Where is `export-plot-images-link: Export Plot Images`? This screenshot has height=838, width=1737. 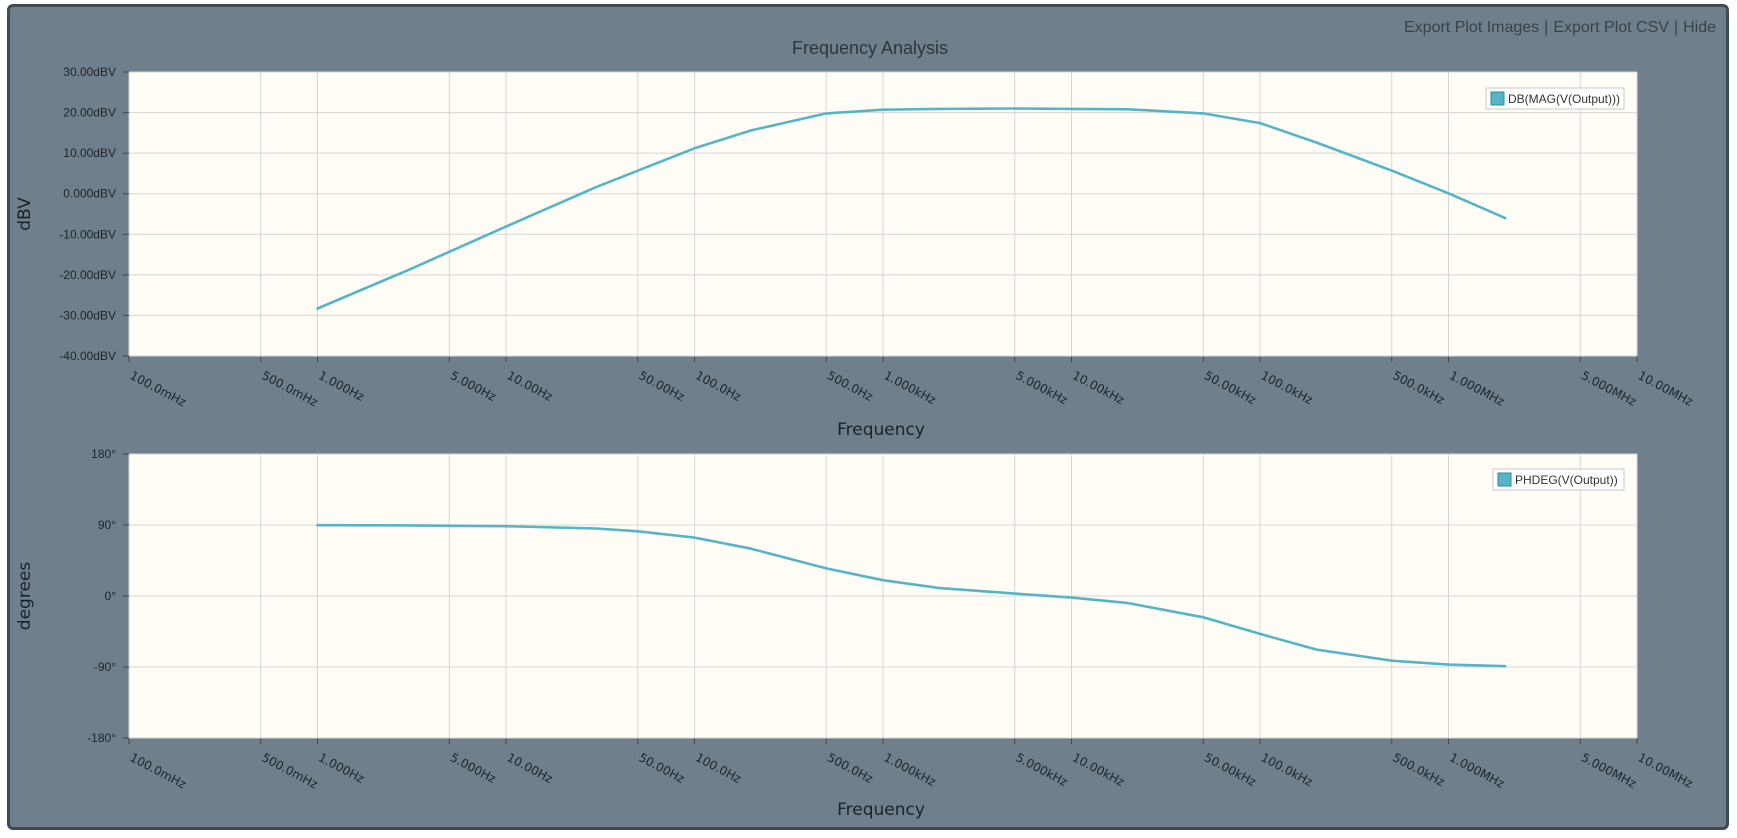
export-plot-images-link: Export Plot Images is located at coordinates (1472, 27).